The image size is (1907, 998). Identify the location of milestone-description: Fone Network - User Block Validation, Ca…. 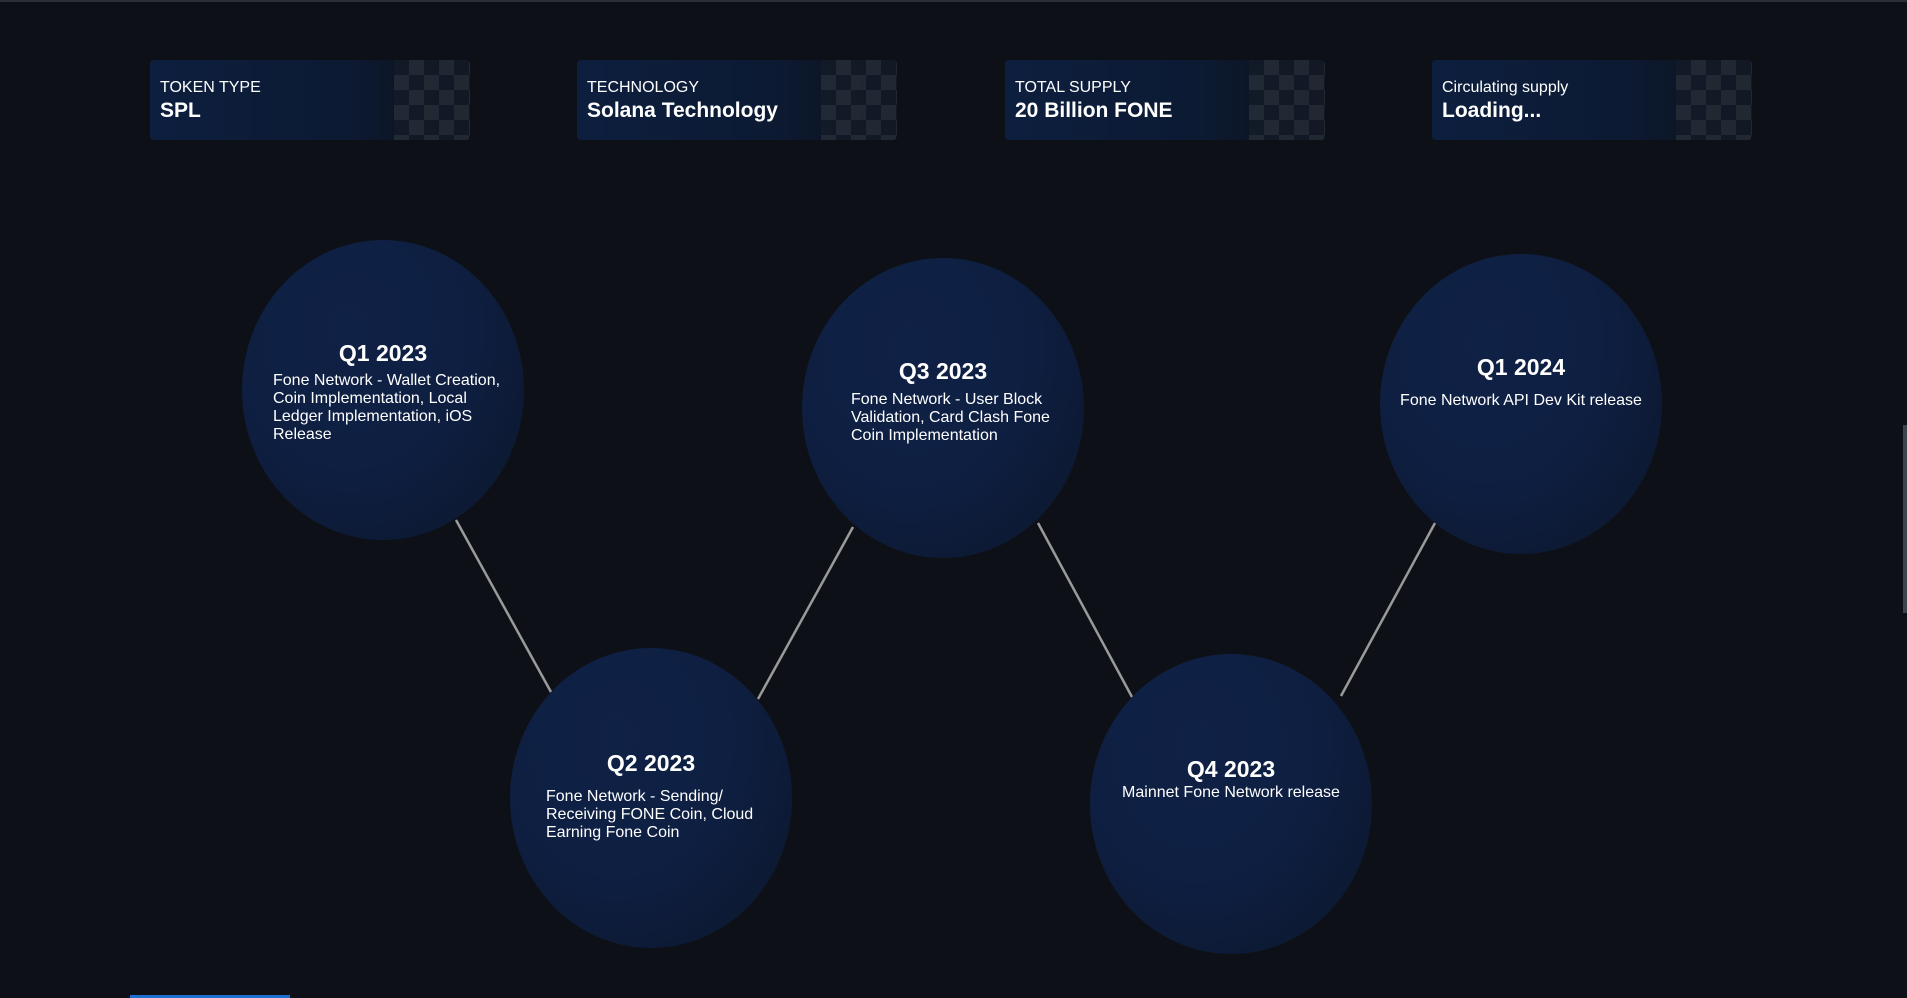
(950, 417).